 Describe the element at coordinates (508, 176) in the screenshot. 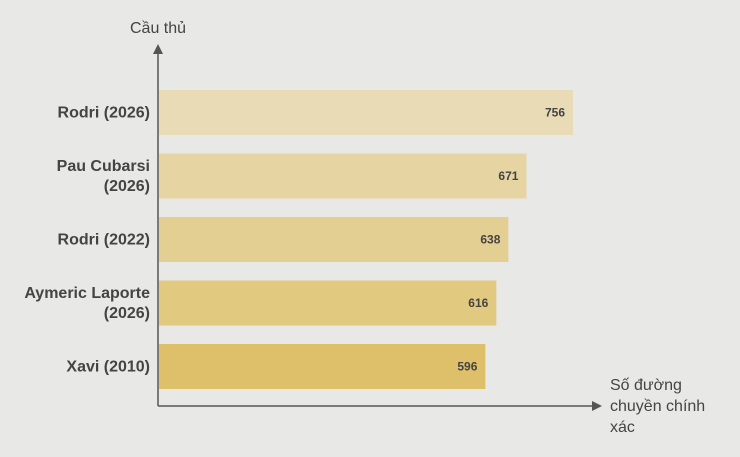

I see `bar-value-label: 671` at that location.